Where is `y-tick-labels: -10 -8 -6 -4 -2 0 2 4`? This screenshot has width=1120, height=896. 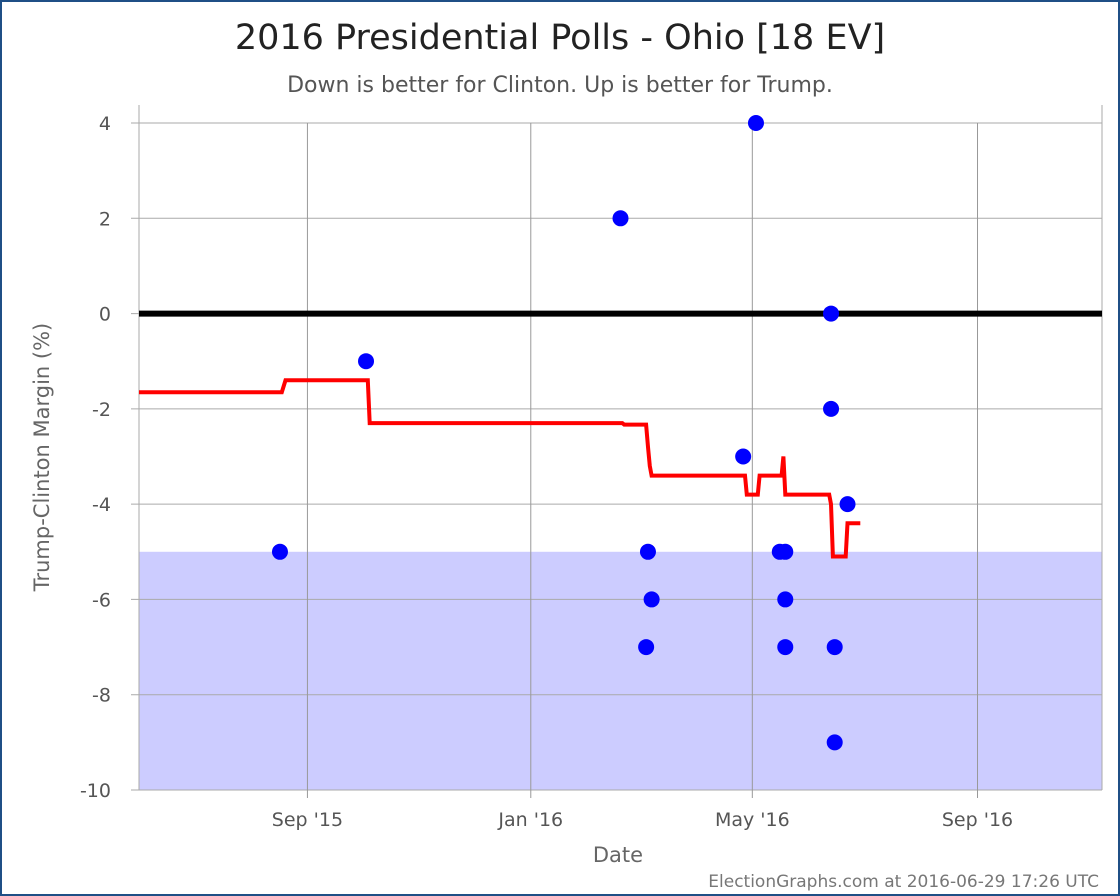
y-tick-labels: -10 -8 -6 -4 -2 0 2 4 is located at coordinates (95, 457).